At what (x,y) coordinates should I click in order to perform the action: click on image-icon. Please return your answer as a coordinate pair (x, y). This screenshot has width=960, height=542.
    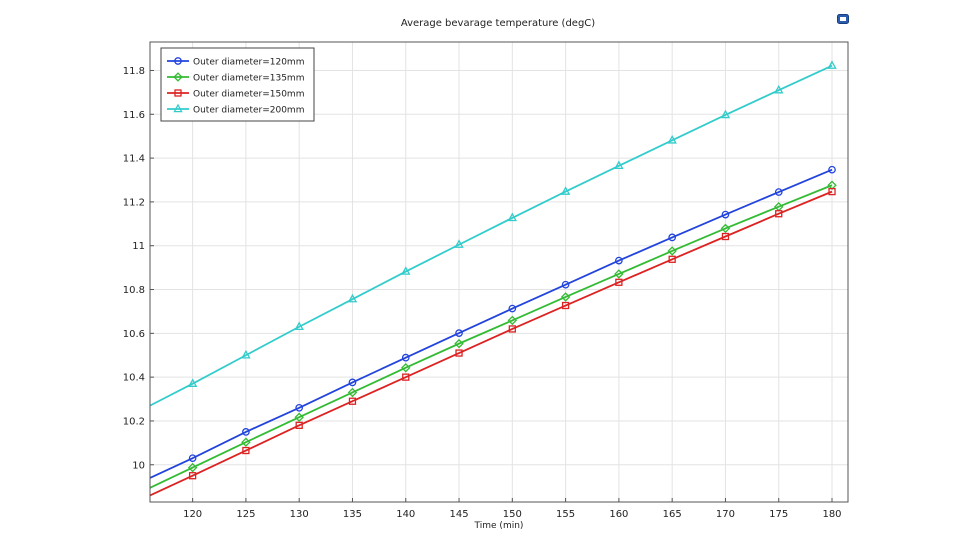
    Looking at the image, I should click on (843, 19).